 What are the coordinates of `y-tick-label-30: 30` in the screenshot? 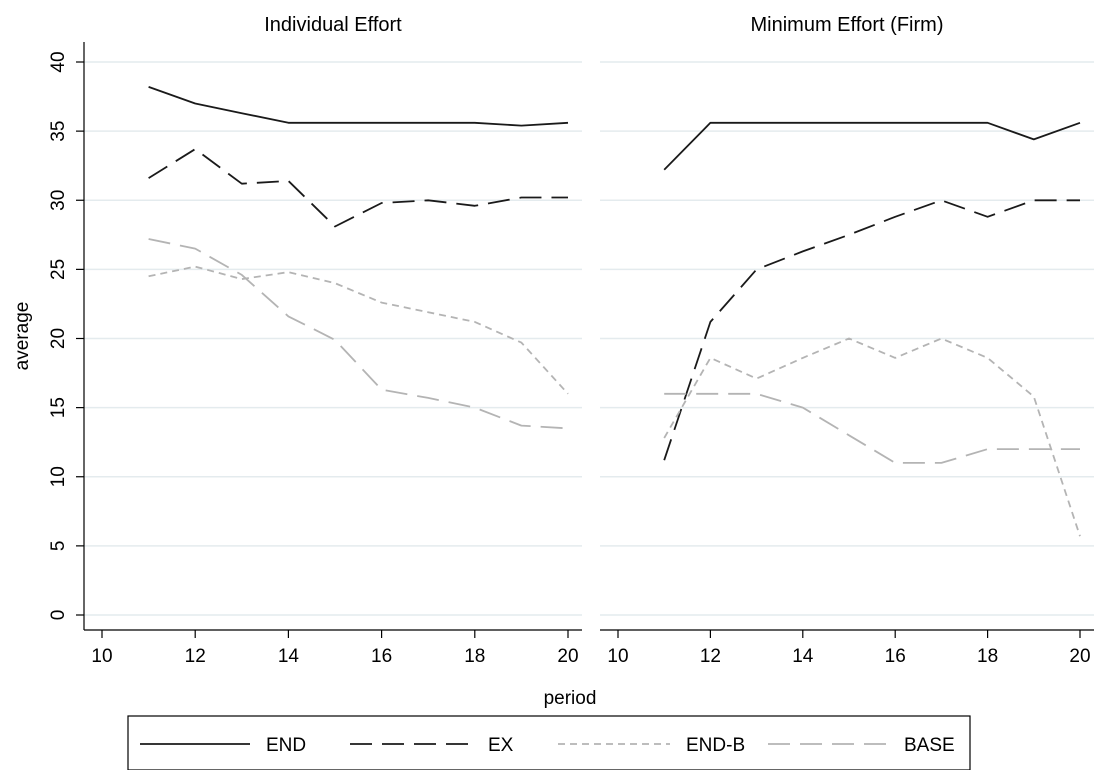 It's located at (58, 200).